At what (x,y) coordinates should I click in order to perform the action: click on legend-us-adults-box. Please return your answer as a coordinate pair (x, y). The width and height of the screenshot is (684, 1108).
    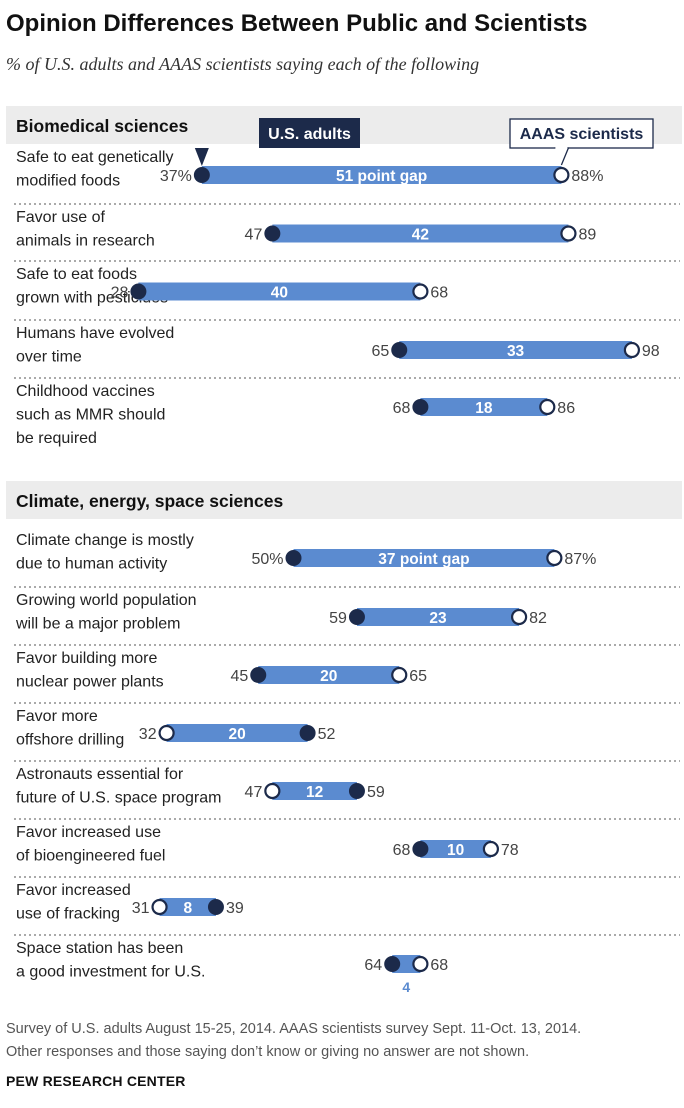
    Looking at the image, I should click on (309, 133).